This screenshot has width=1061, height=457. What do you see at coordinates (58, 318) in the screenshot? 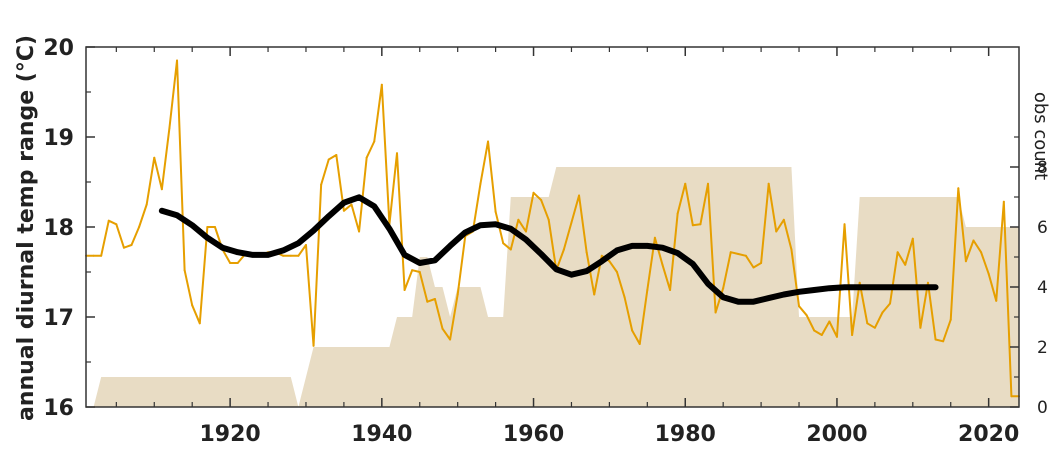
I see `y-tick-label: 17` at bounding box center [58, 318].